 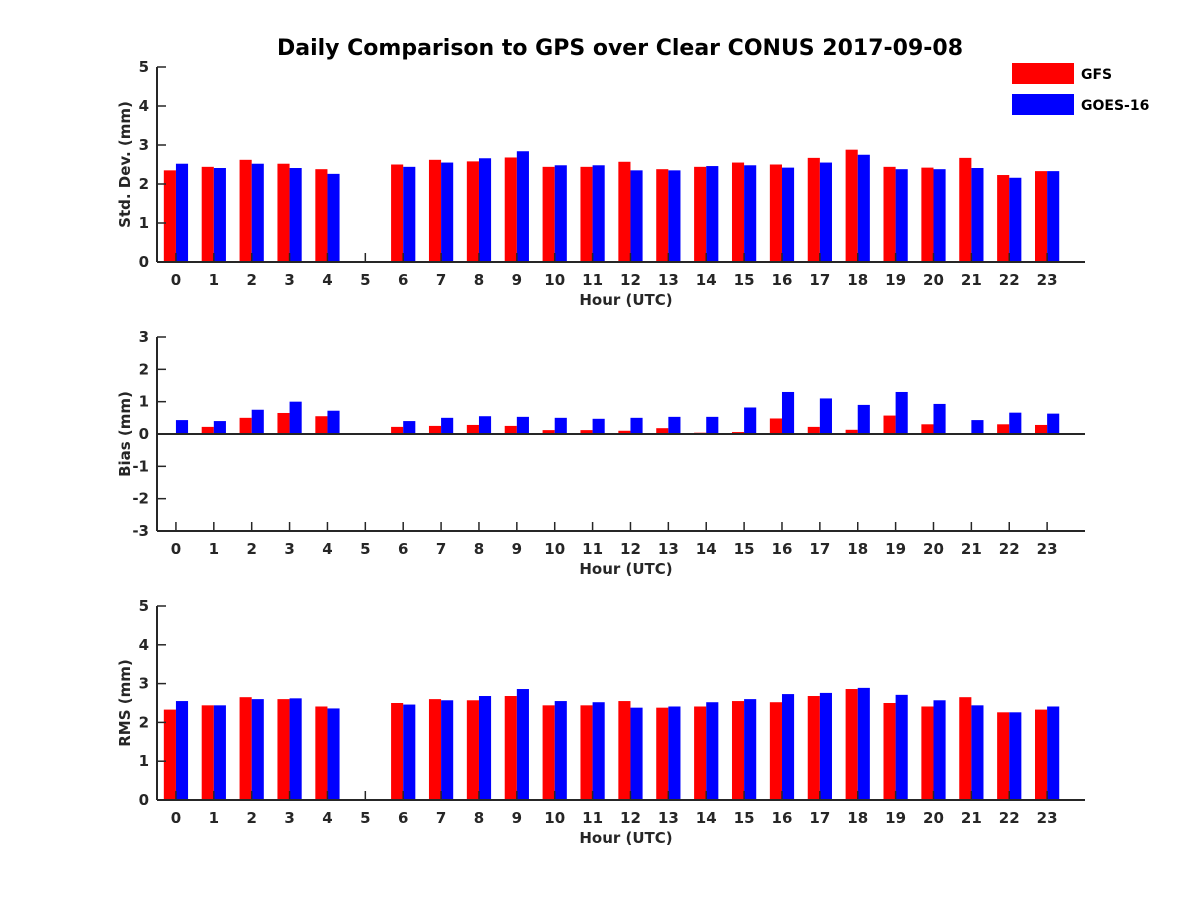 What do you see at coordinates (857, 549) in the screenshot?
I see `x-tick-label: 18` at bounding box center [857, 549].